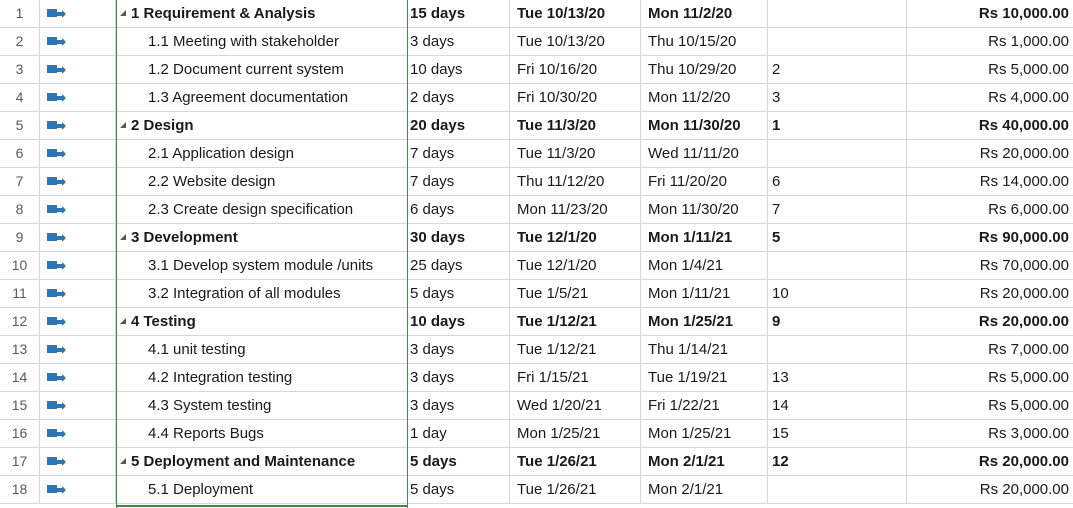 Image resolution: width=1073 pixels, height=508 pixels. I want to click on cost-cell: Rs 10,000.00, so click(1023, 13).